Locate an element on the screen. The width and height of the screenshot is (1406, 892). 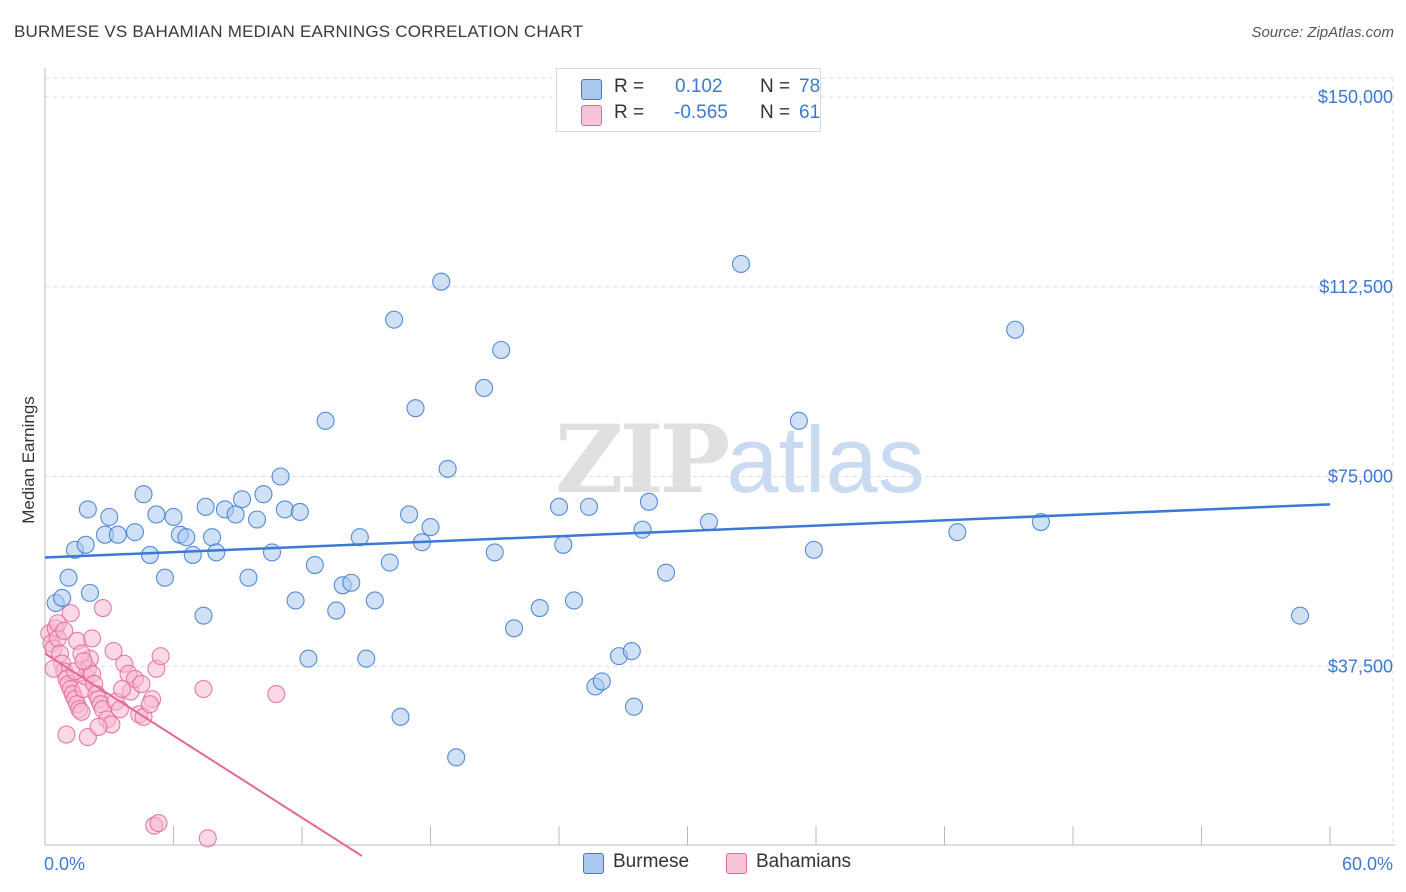
n-label: N = is located at coordinates (775, 112).